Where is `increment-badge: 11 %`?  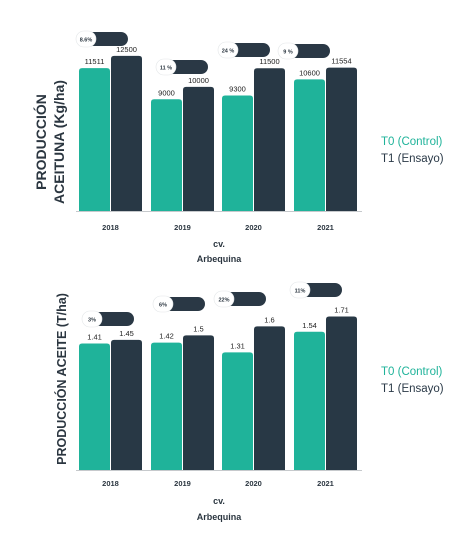 increment-badge: 11 % is located at coordinates (181, 67).